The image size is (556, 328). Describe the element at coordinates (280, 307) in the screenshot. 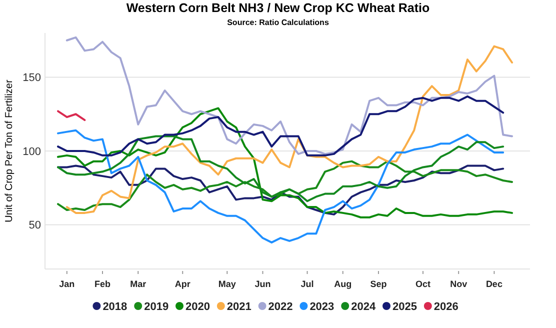

I see `legend-label: 2022` at that location.